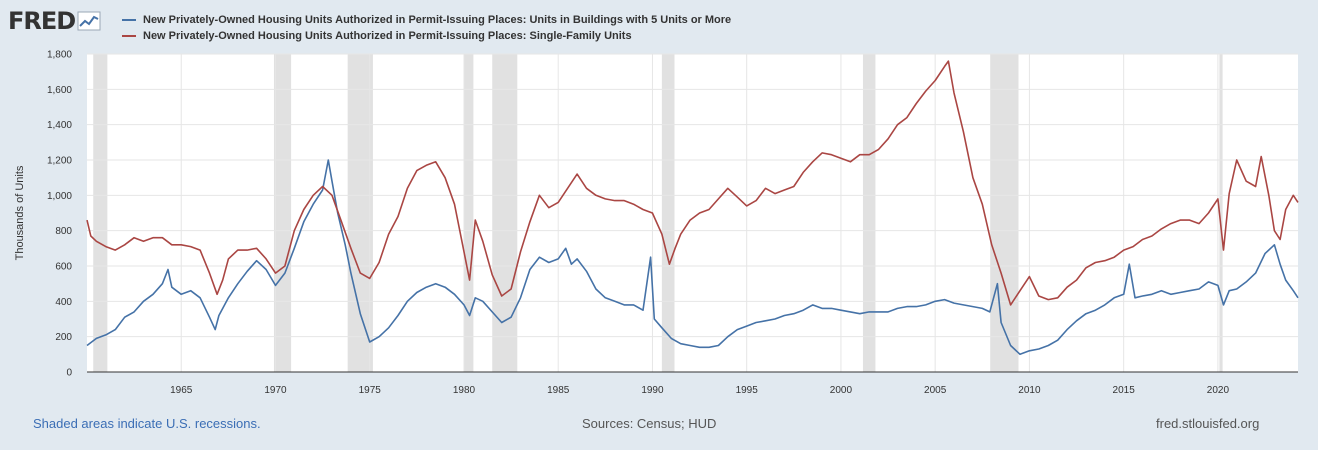  I want to click on fred-logo: FRED, so click(54, 21).